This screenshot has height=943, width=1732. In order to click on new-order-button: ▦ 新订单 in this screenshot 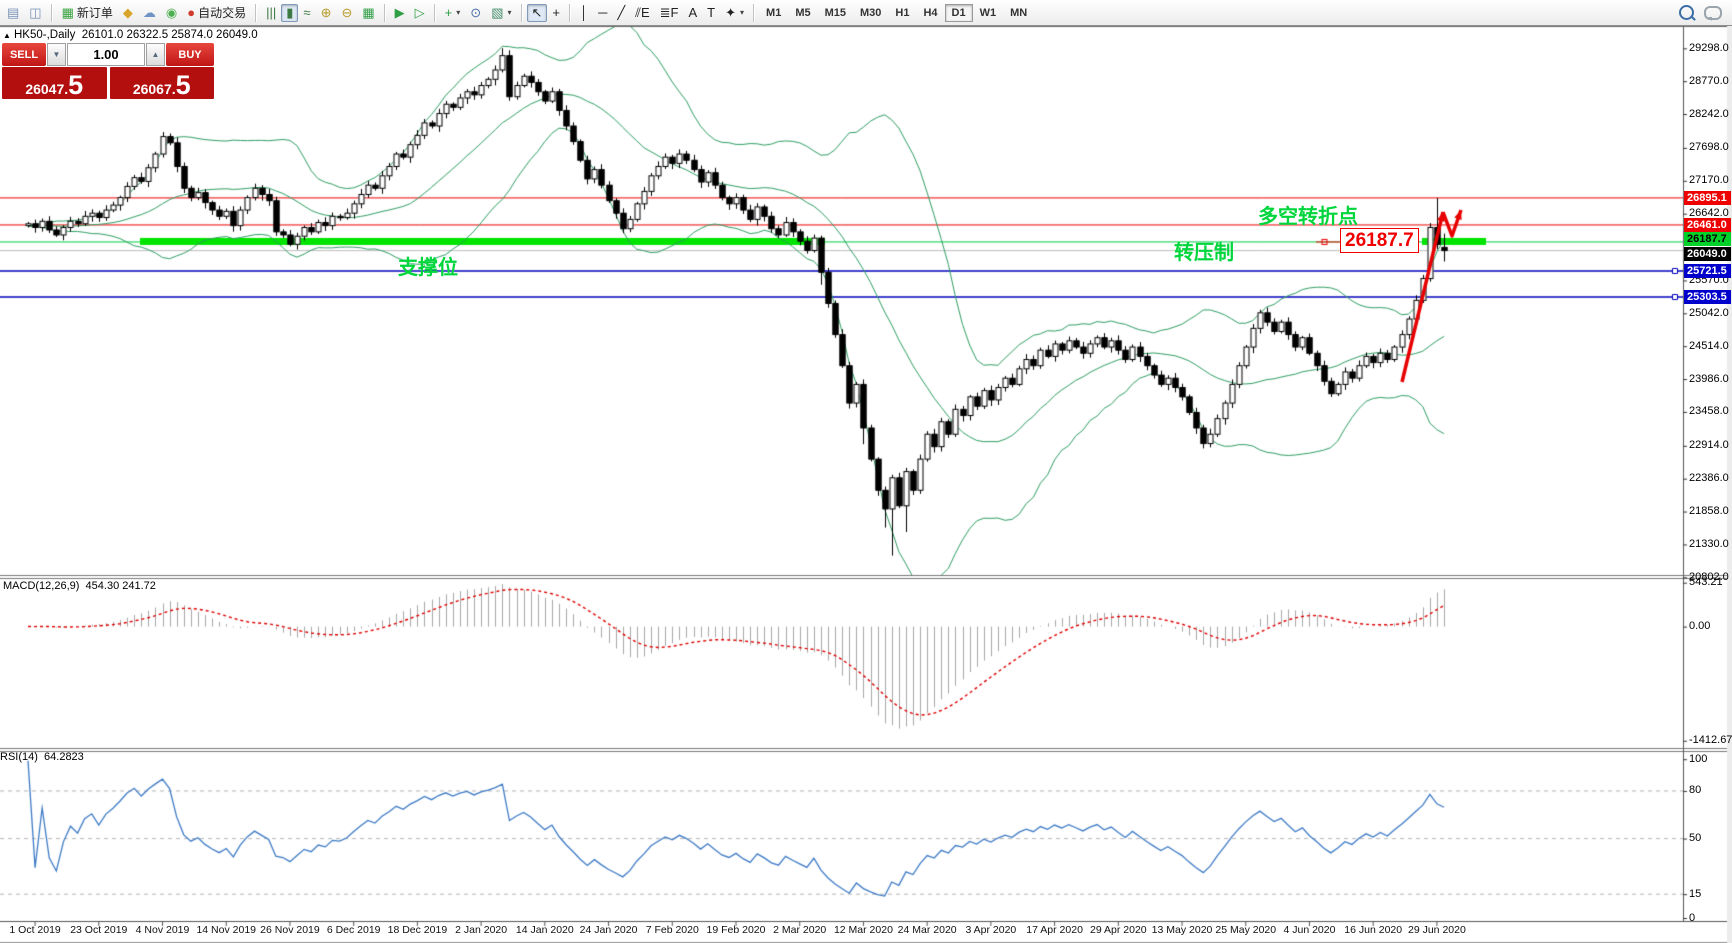, I will do `click(87, 13)`.